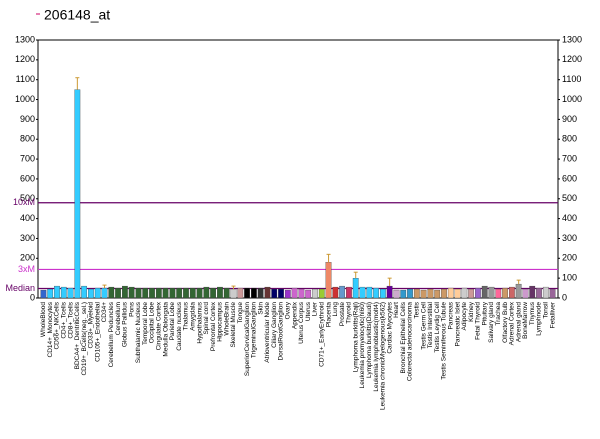 The image size is (600, 439). I want to click on x-tick-label: BDCA4+_DentriticCells, so click(77, 335).